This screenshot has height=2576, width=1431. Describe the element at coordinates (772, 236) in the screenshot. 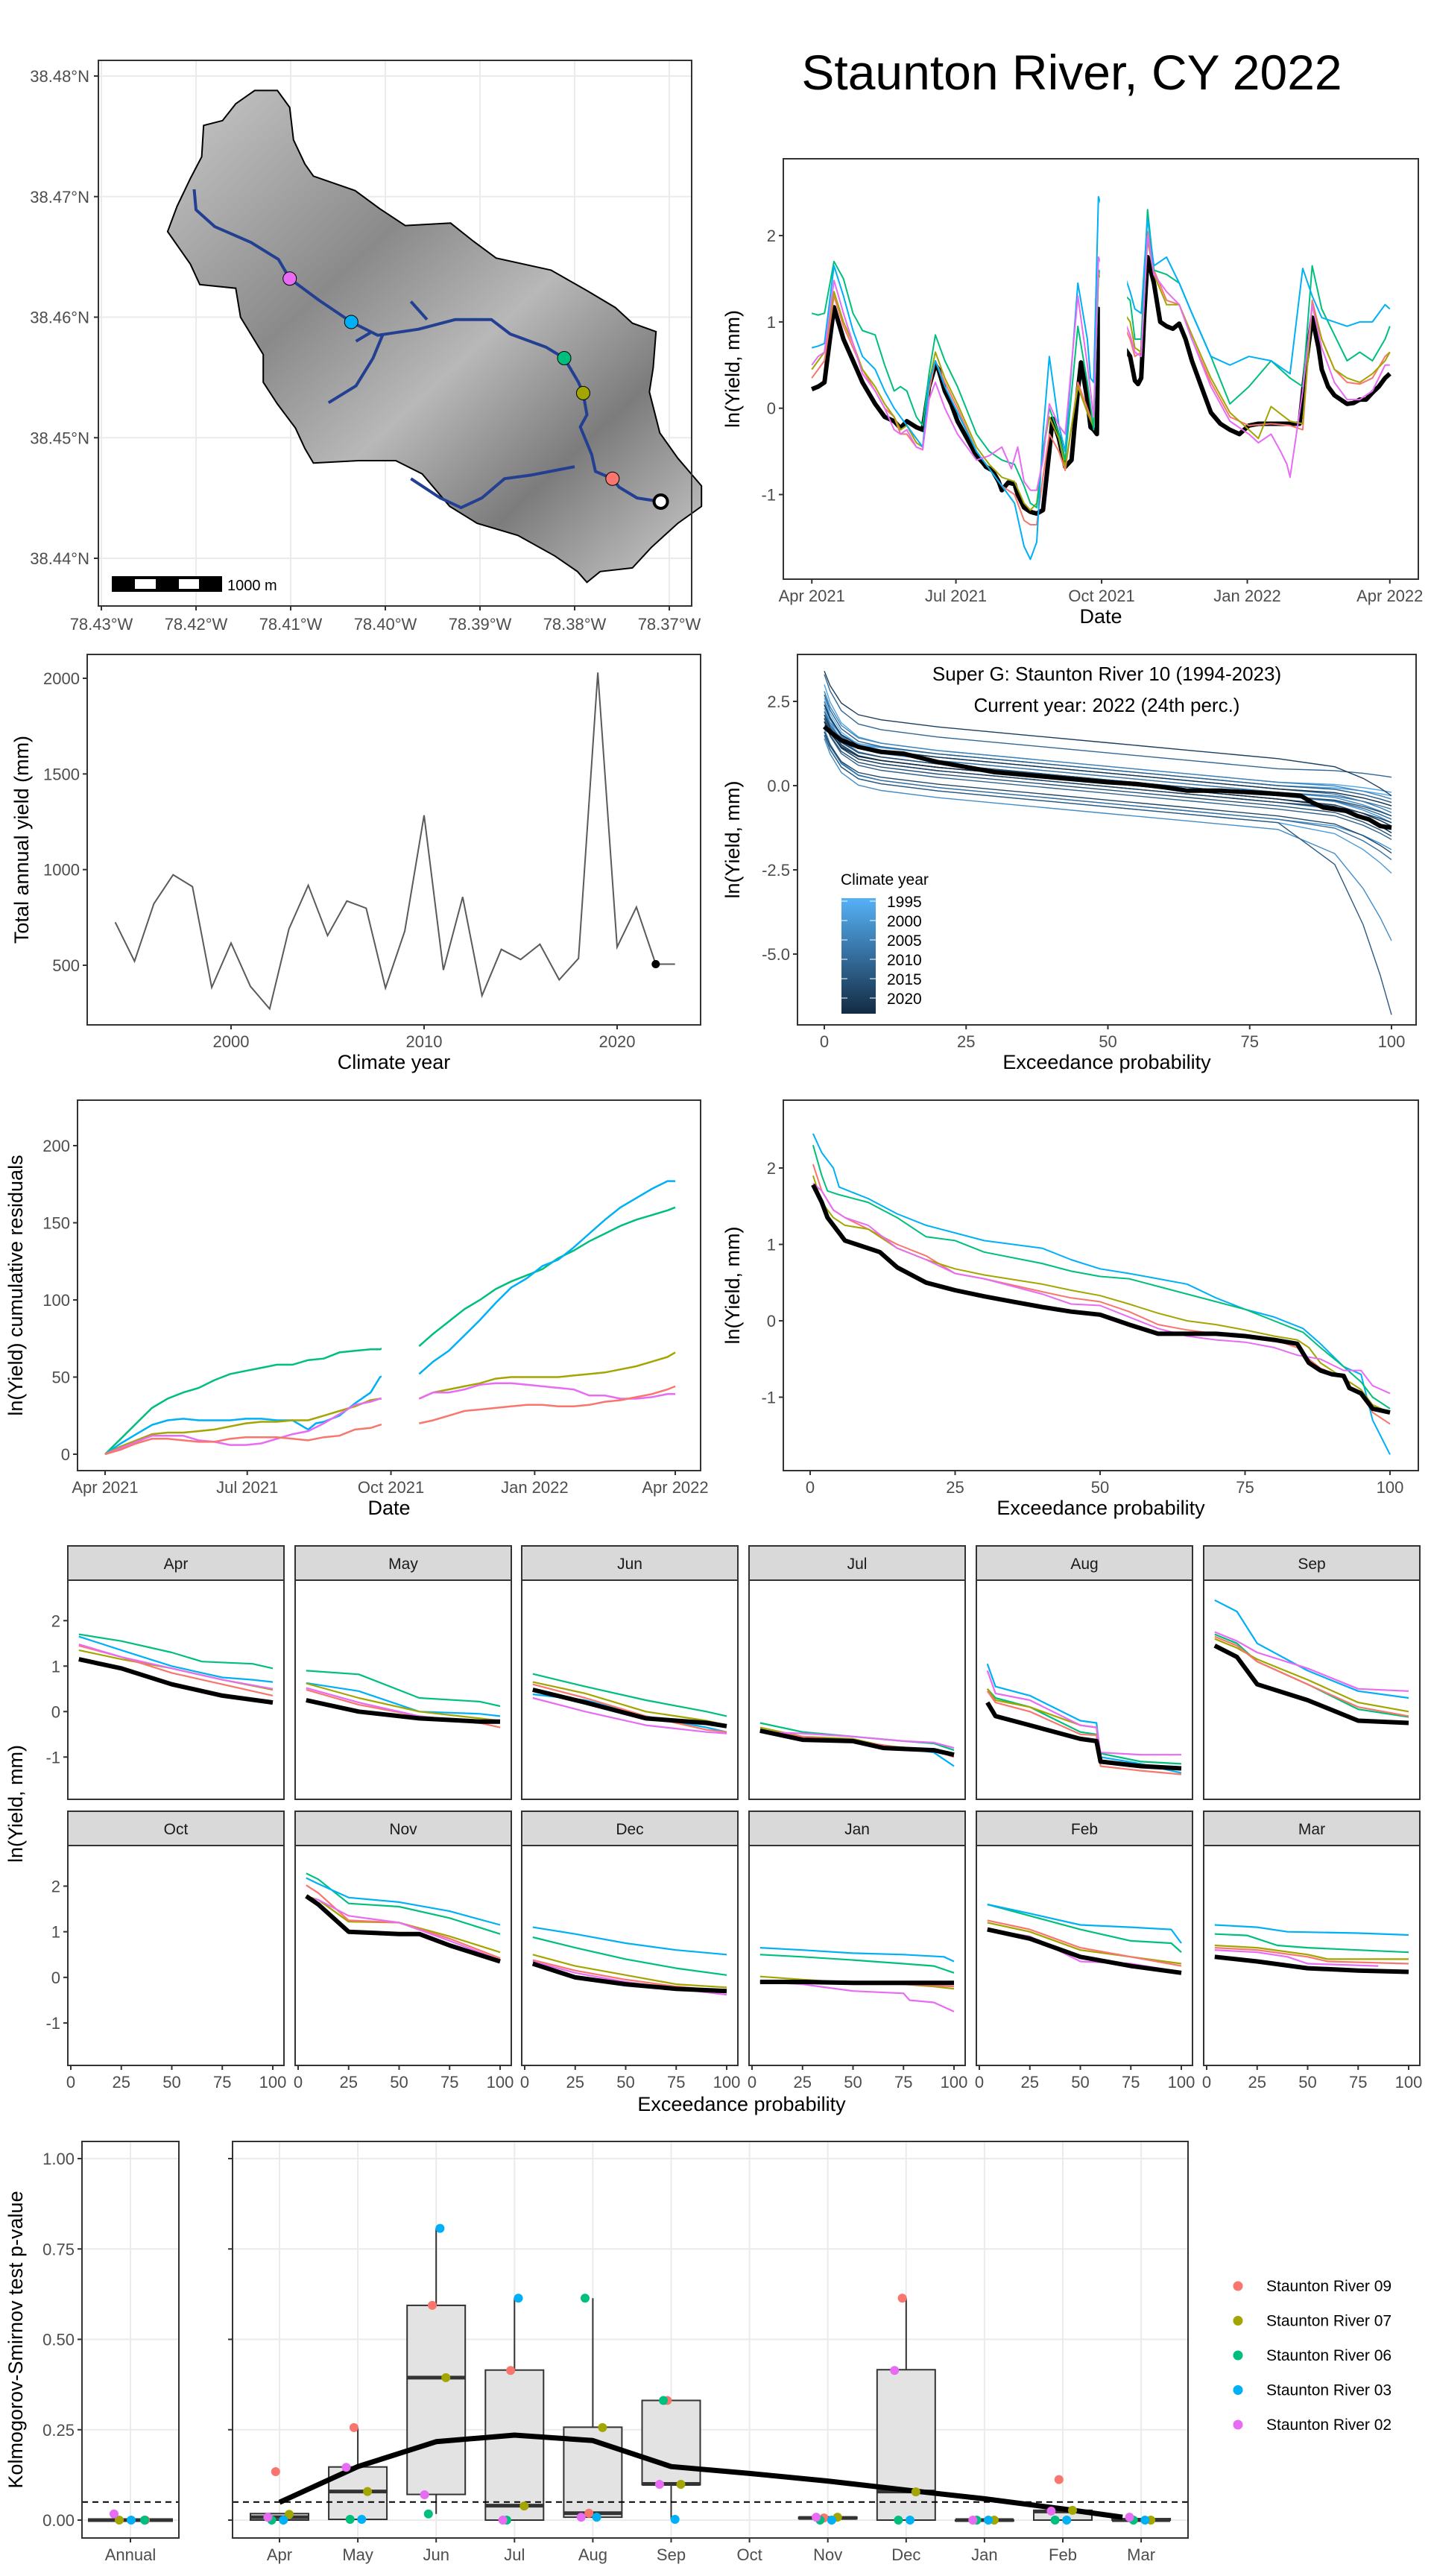

I see `y-tick-label: 2` at that location.